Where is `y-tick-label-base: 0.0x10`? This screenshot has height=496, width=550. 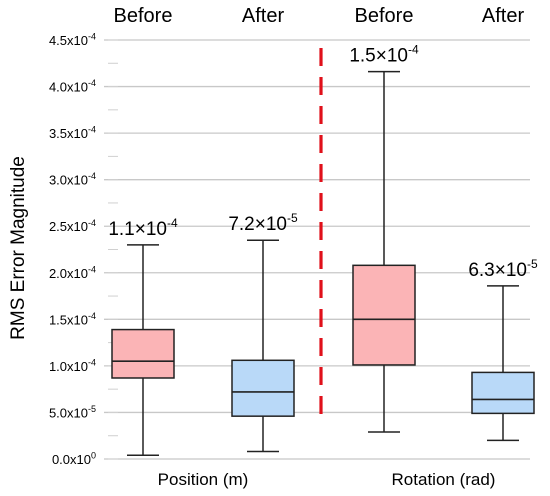 y-tick-label-base: 0.0x10 is located at coordinates (71, 459).